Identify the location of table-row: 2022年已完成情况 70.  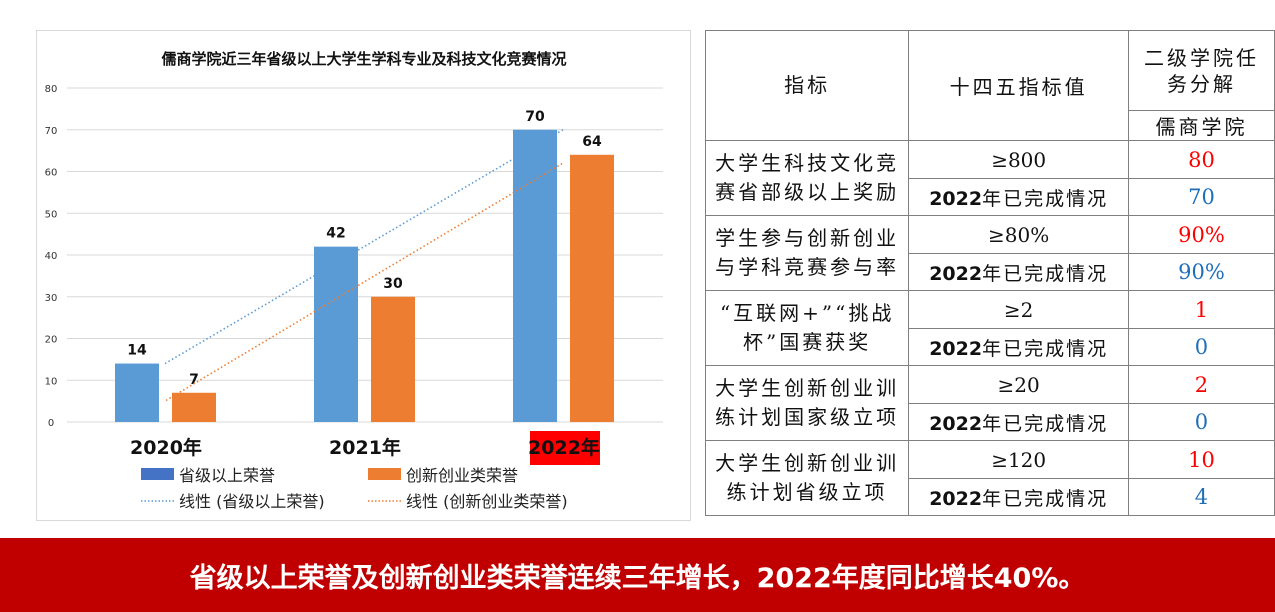
(990, 197).